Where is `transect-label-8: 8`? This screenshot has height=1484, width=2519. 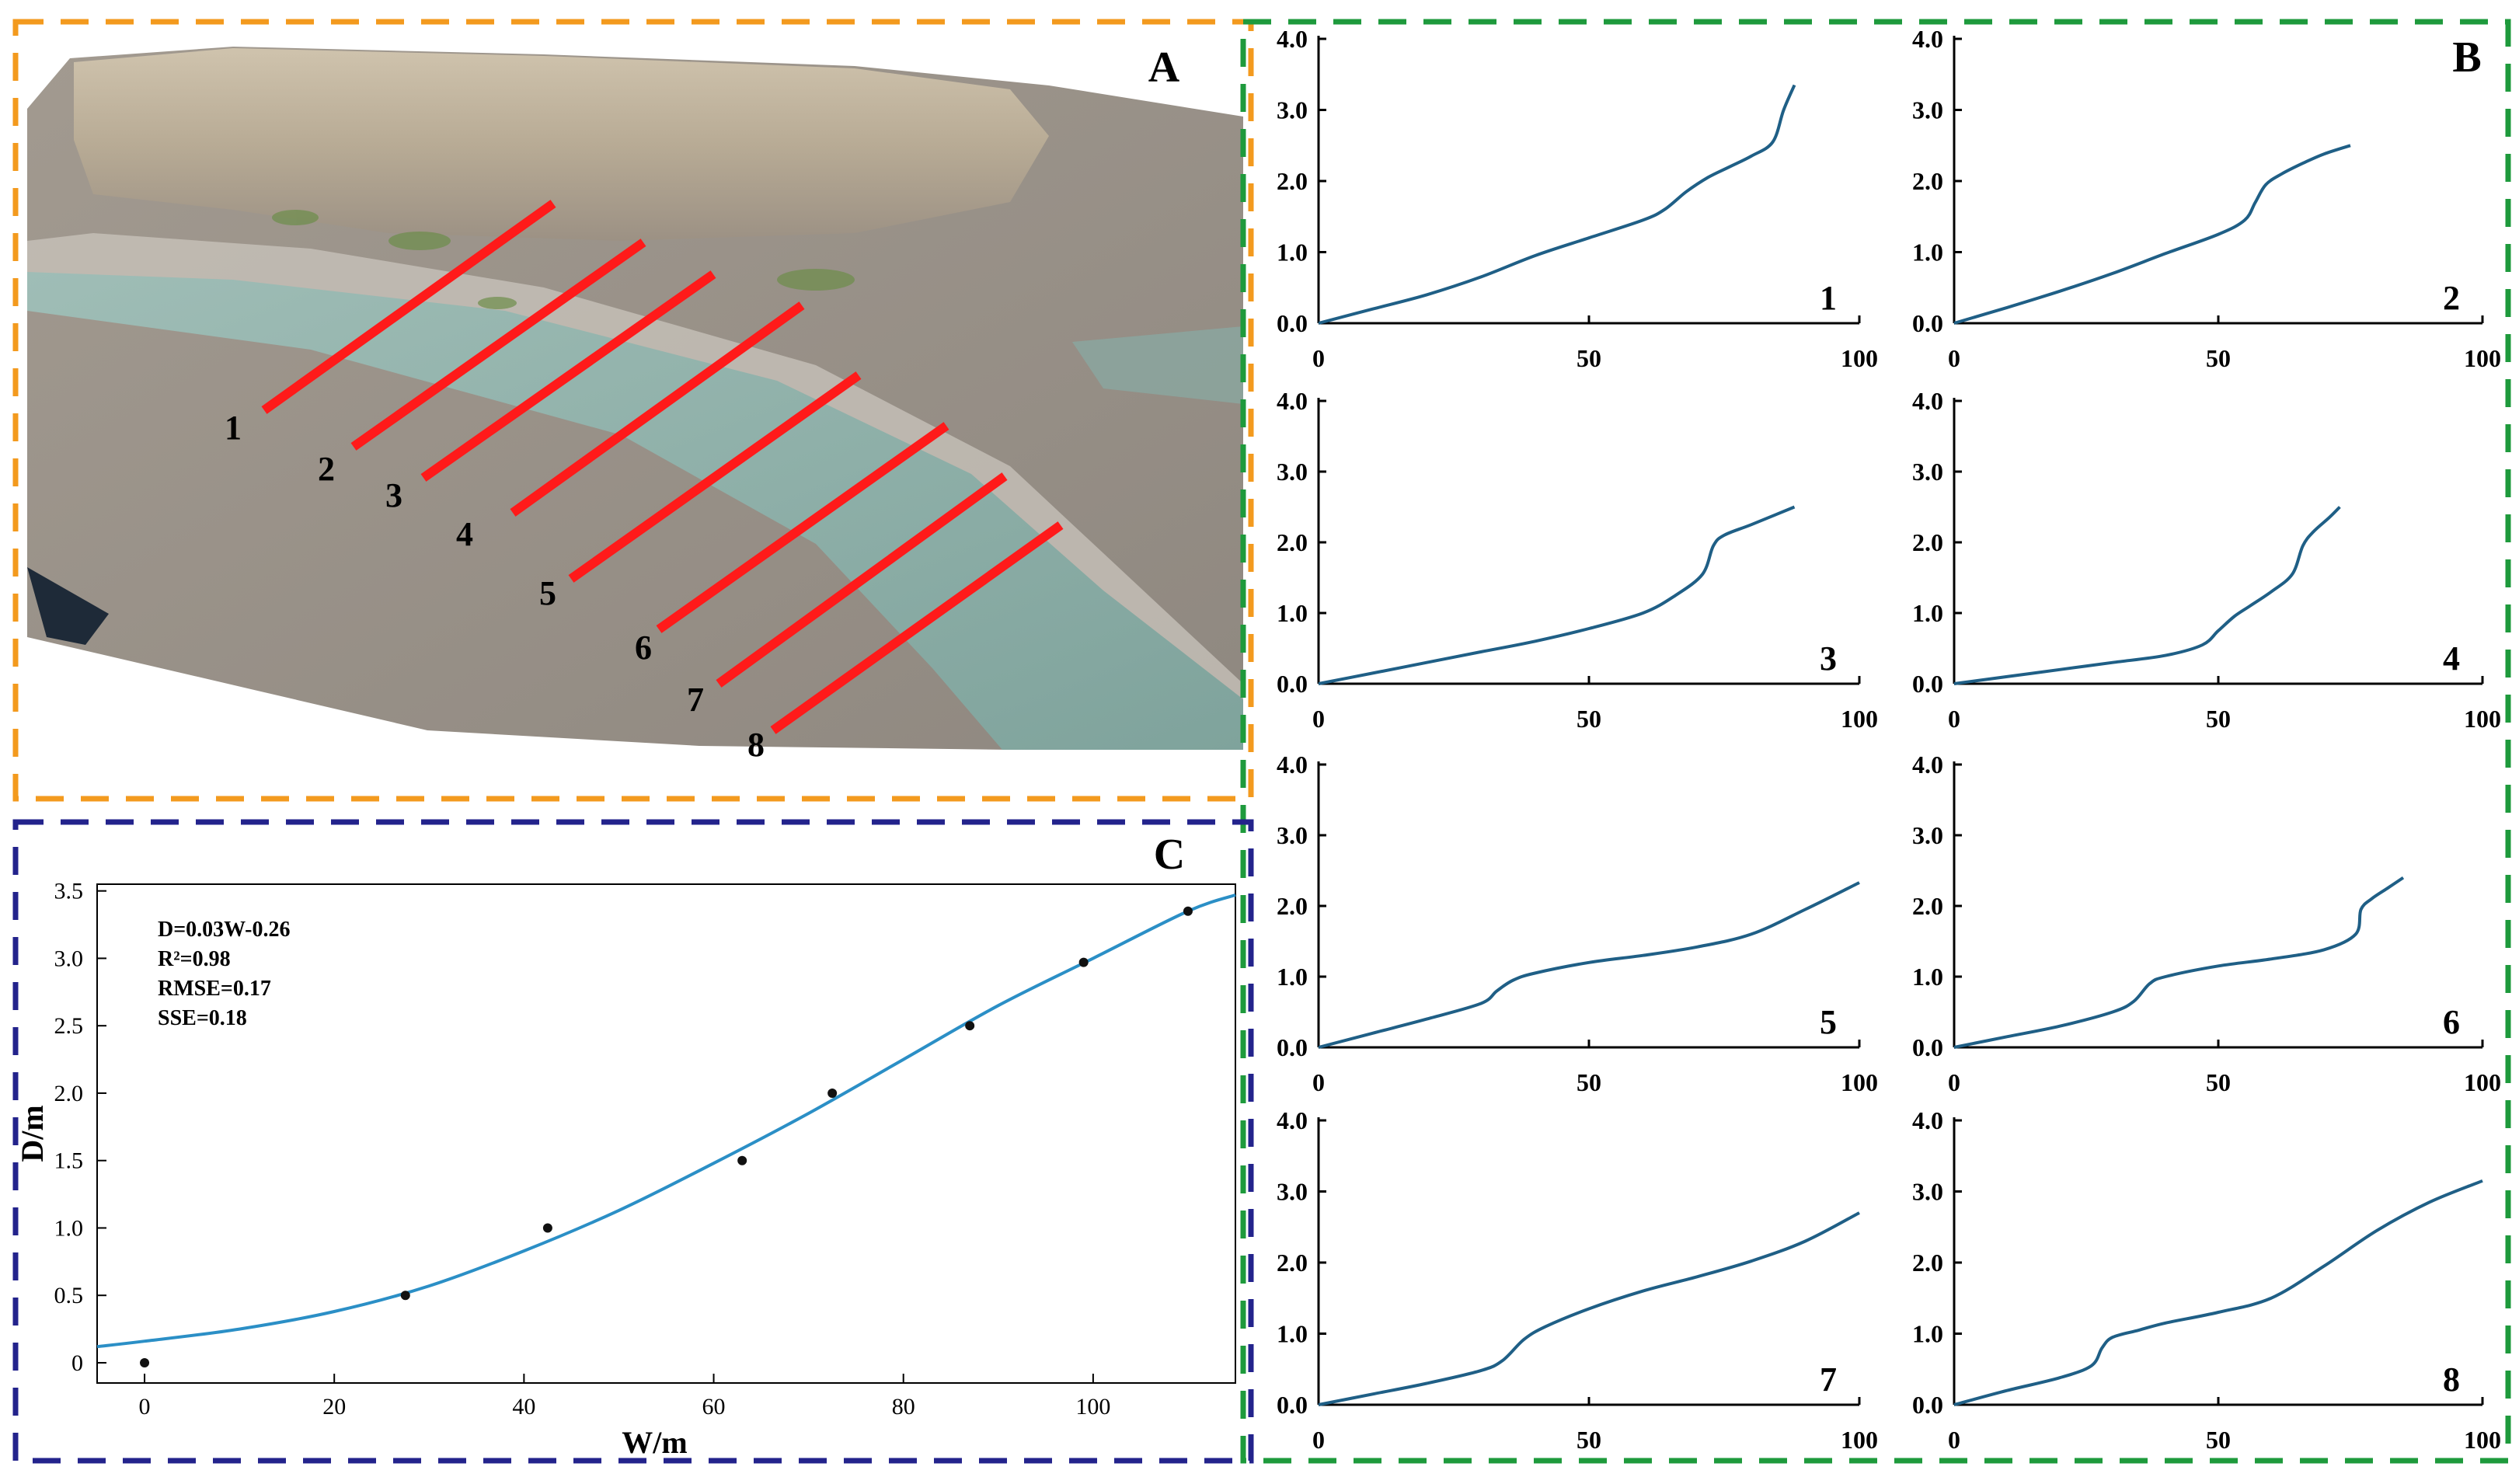 transect-label-8: 8 is located at coordinates (756, 745).